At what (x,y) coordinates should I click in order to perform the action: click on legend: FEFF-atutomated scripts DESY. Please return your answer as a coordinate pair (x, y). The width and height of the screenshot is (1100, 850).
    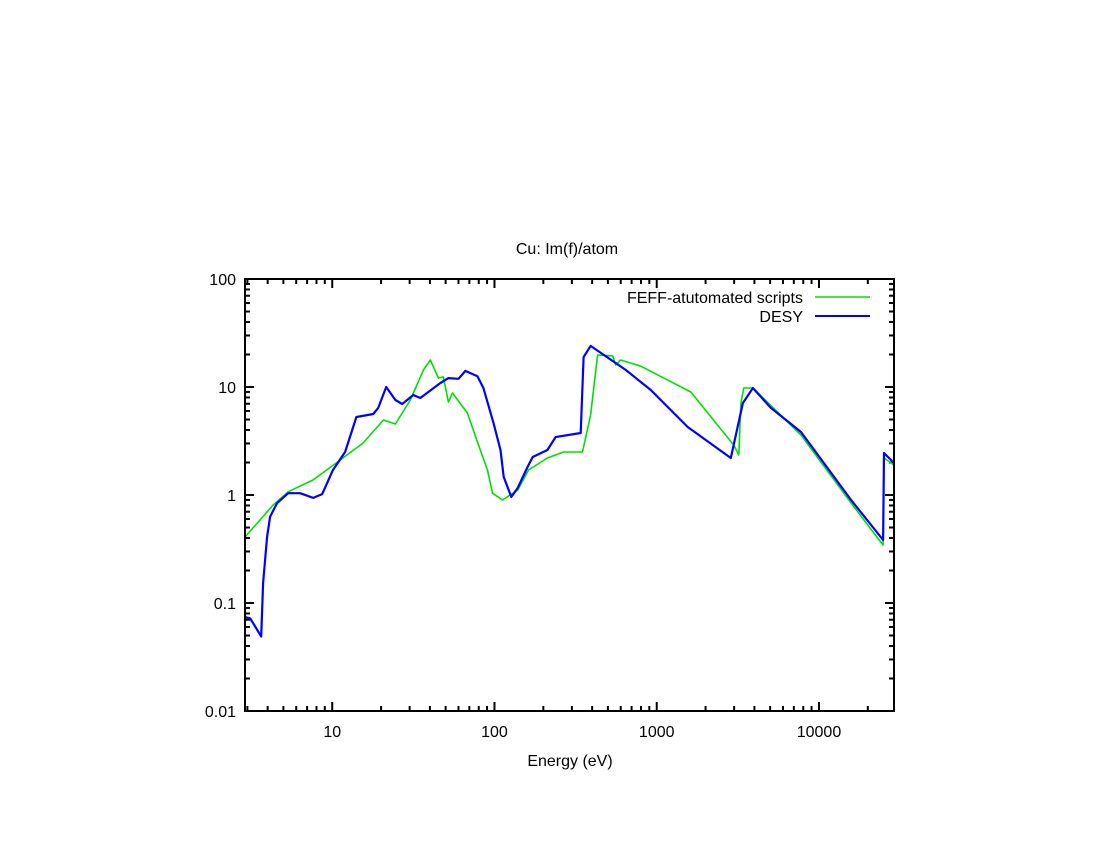
    Looking at the image, I should click on (748, 308).